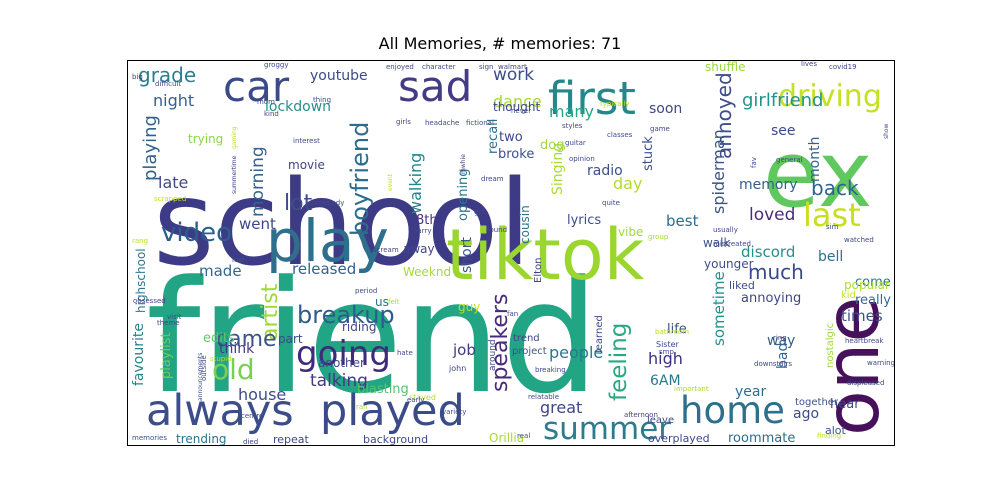 Image resolution: width=1000 pixels, height=500 pixels. Describe the element at coordinates (845, 404) in the screenshot. I see `word-hear: hear` at that location.